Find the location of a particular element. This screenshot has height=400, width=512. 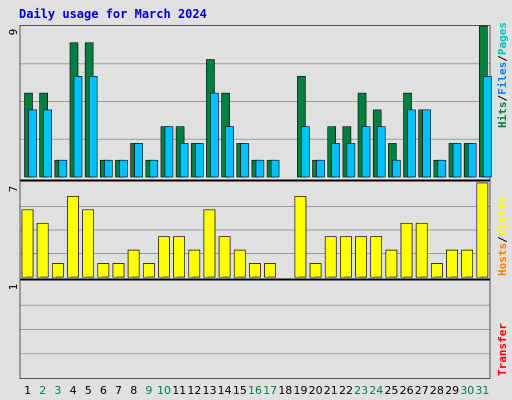

x-tick-label-day-18: 18 is located at coordinates (285, 390).